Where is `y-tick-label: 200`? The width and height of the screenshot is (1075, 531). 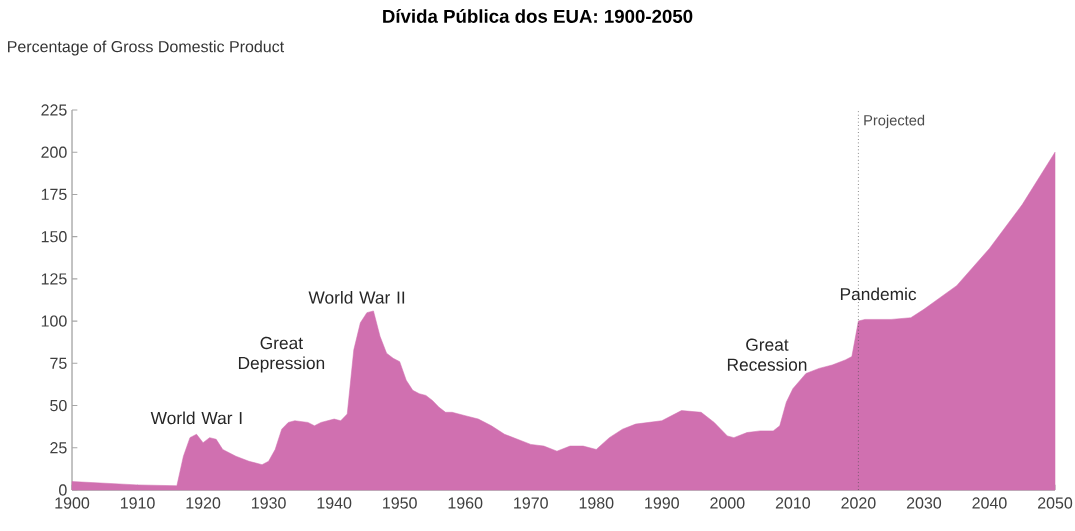 y-tick-label: 200 is located at coordinates (54, 152).